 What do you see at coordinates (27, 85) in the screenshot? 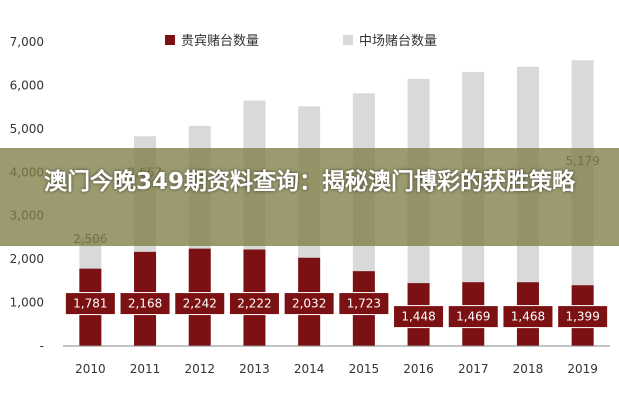
I see `y-tick-label: 6,000` at bounding box center [27, 85].